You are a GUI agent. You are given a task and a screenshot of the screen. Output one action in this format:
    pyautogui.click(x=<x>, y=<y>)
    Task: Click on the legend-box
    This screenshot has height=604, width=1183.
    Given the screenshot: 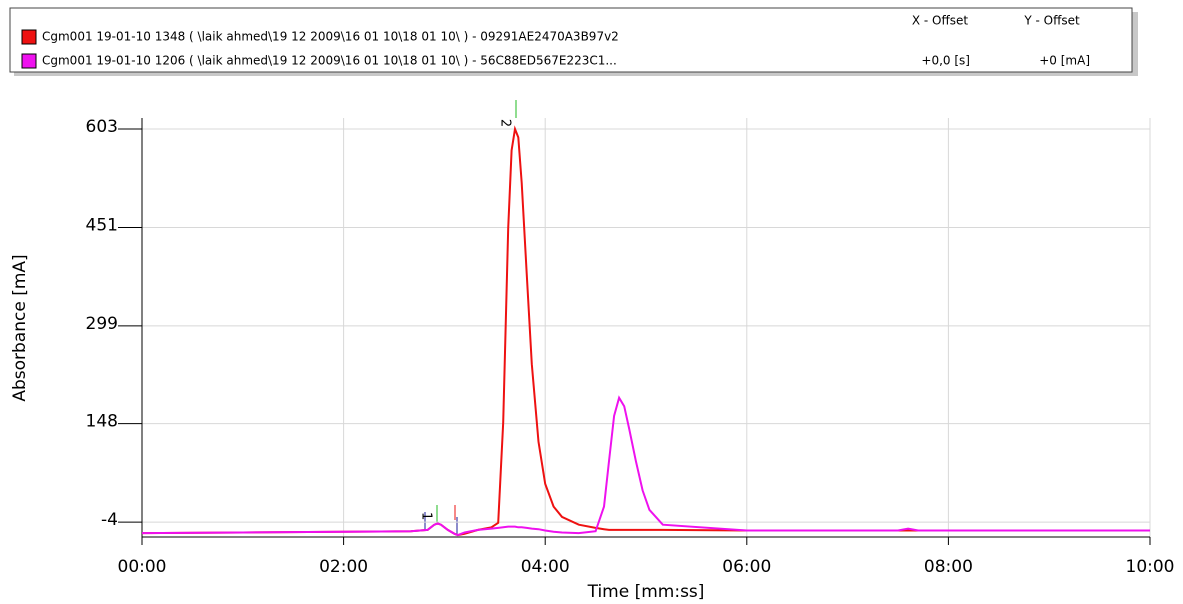 What is the action you would take?
    pyautogui.click(x=571, y=40)
    